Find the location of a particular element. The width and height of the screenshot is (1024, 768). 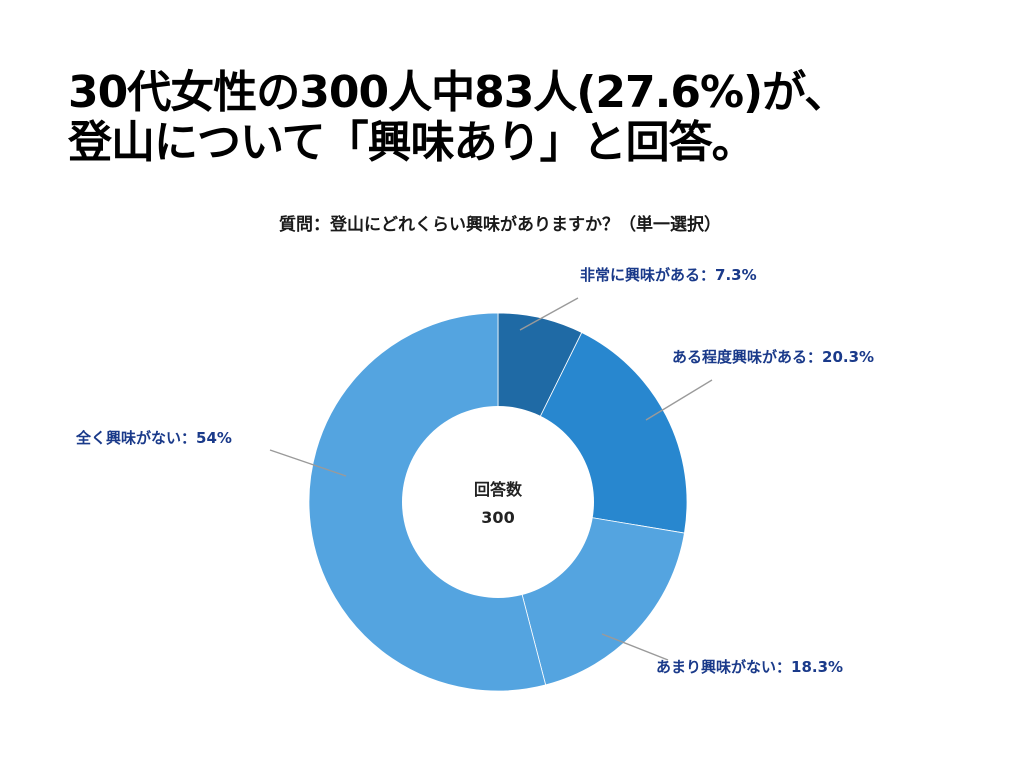

slice-label-4: 全く興味がない：54% is located at coordinates (153, 438).